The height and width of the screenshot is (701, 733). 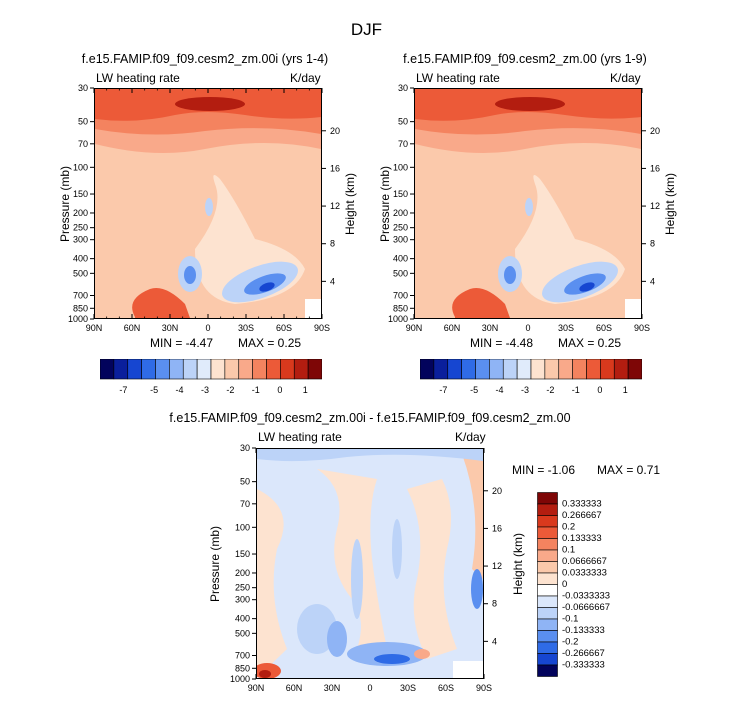 I want to click on panel-2-ytick-label: 400, so click(x=400, y=259).